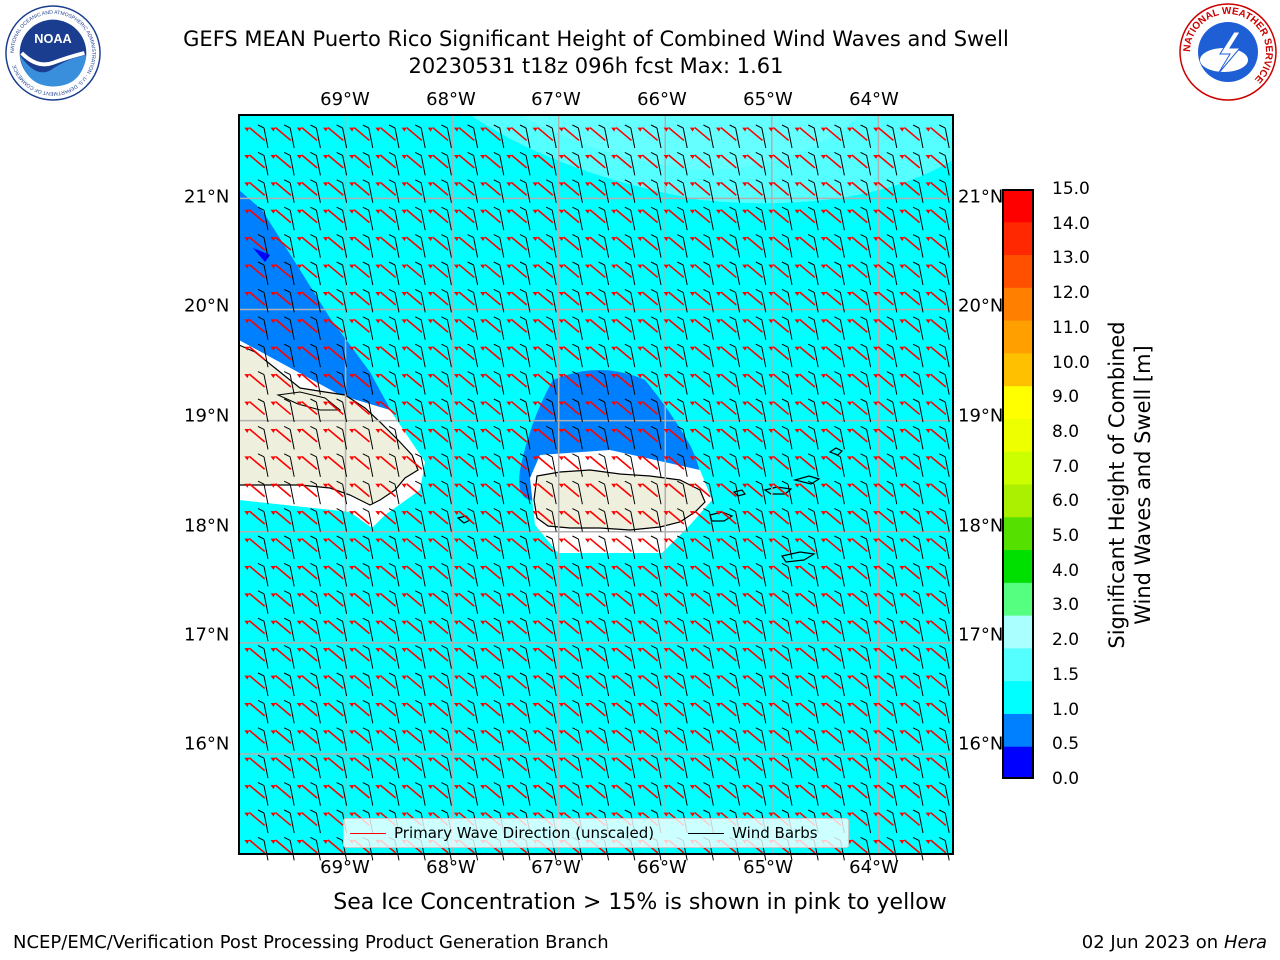 The height and width of the screenshot is (960, 1280). What do you see at coordinates (706, 833) in the screenshot?
I see `wind-barb-legend-swatch` at bounding box center [706, 833].